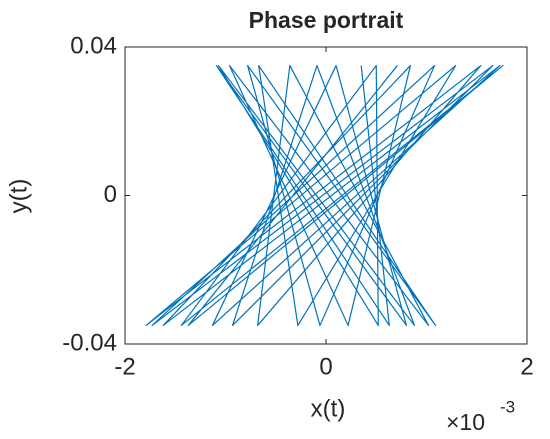 The image size is (550, 439). What do you see at coordinates (507, 406) in the screenshot?
I see `x-multiplier-exponent: -3` at bounding box center [507, 406].